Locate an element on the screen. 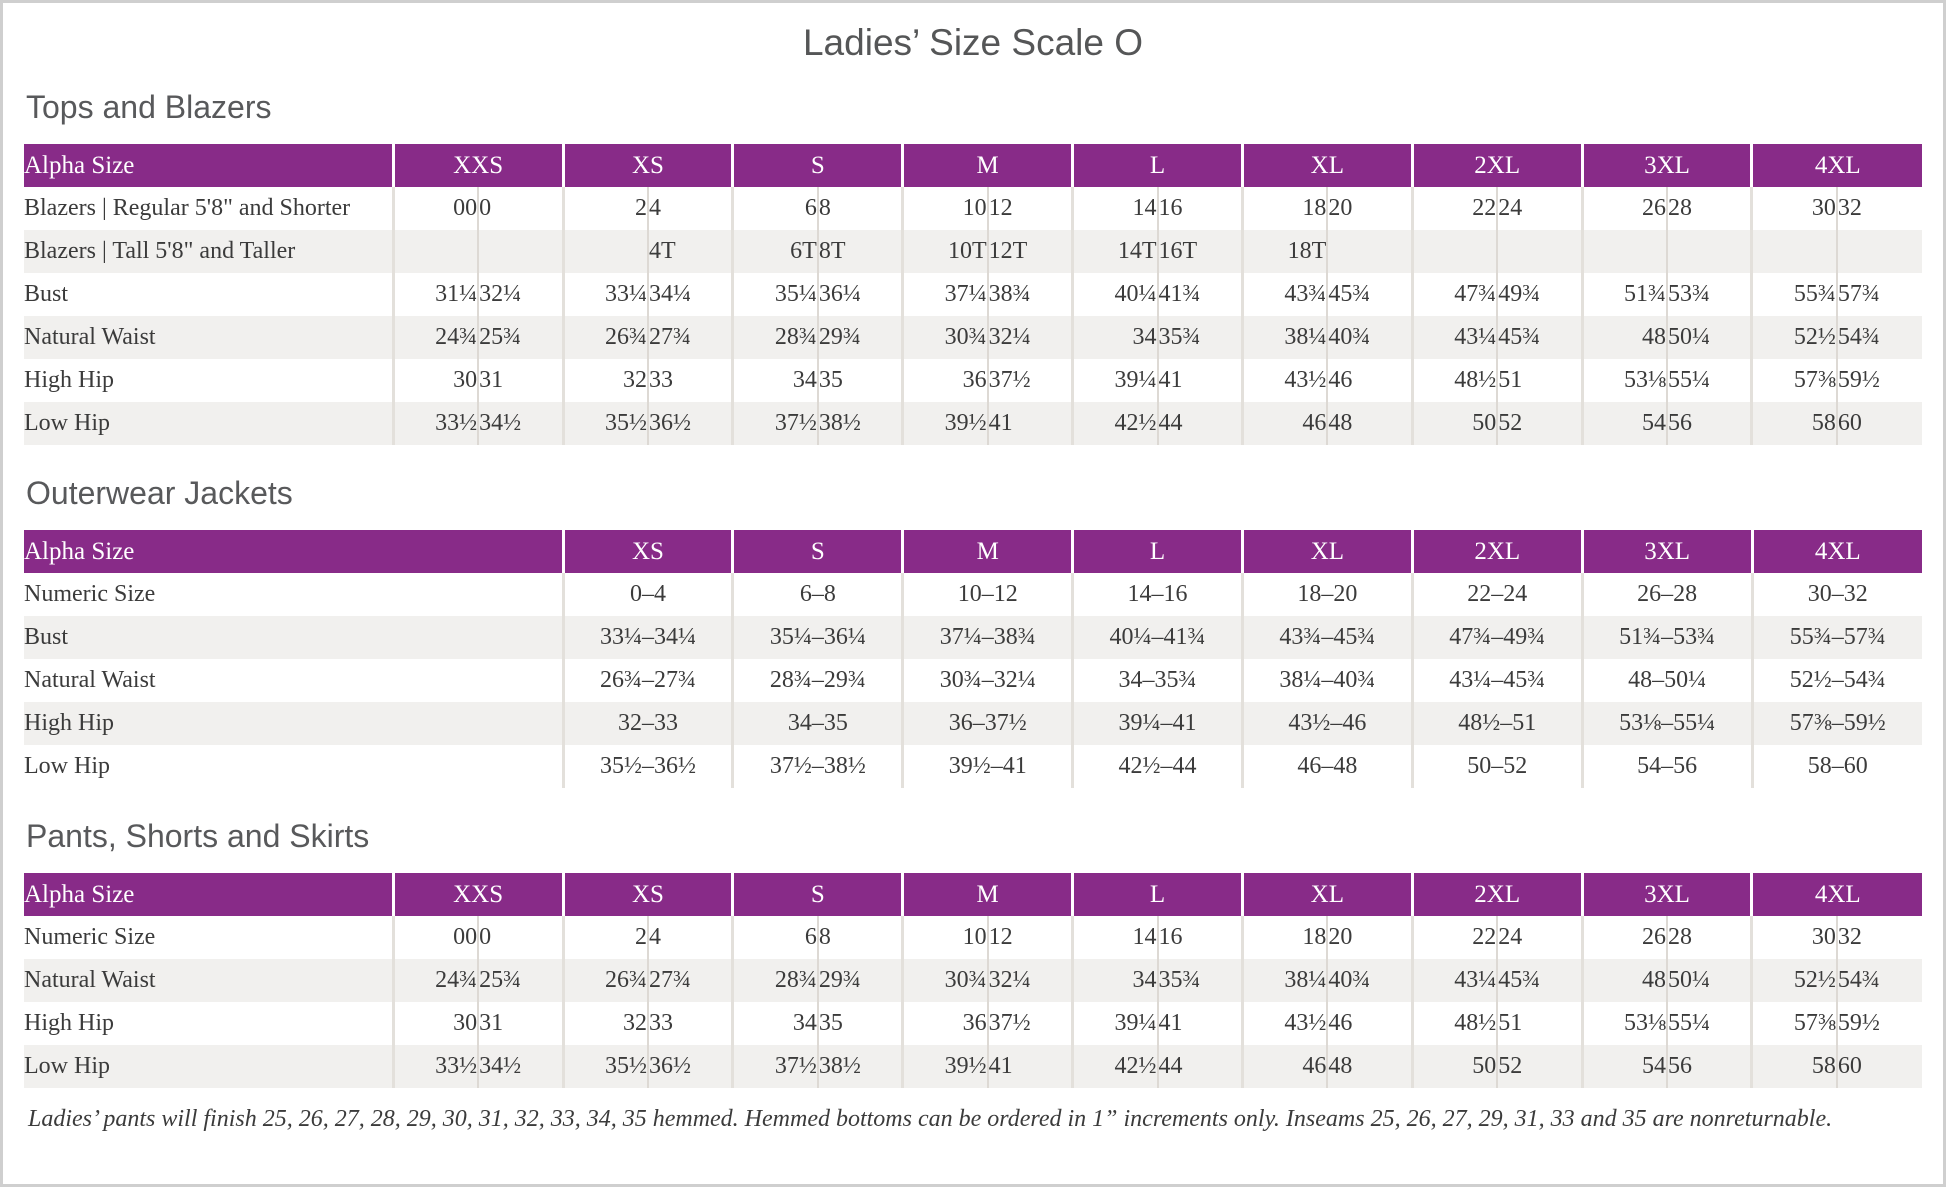  size-value: 53⅛ is located at coordinates (1624, 1023).